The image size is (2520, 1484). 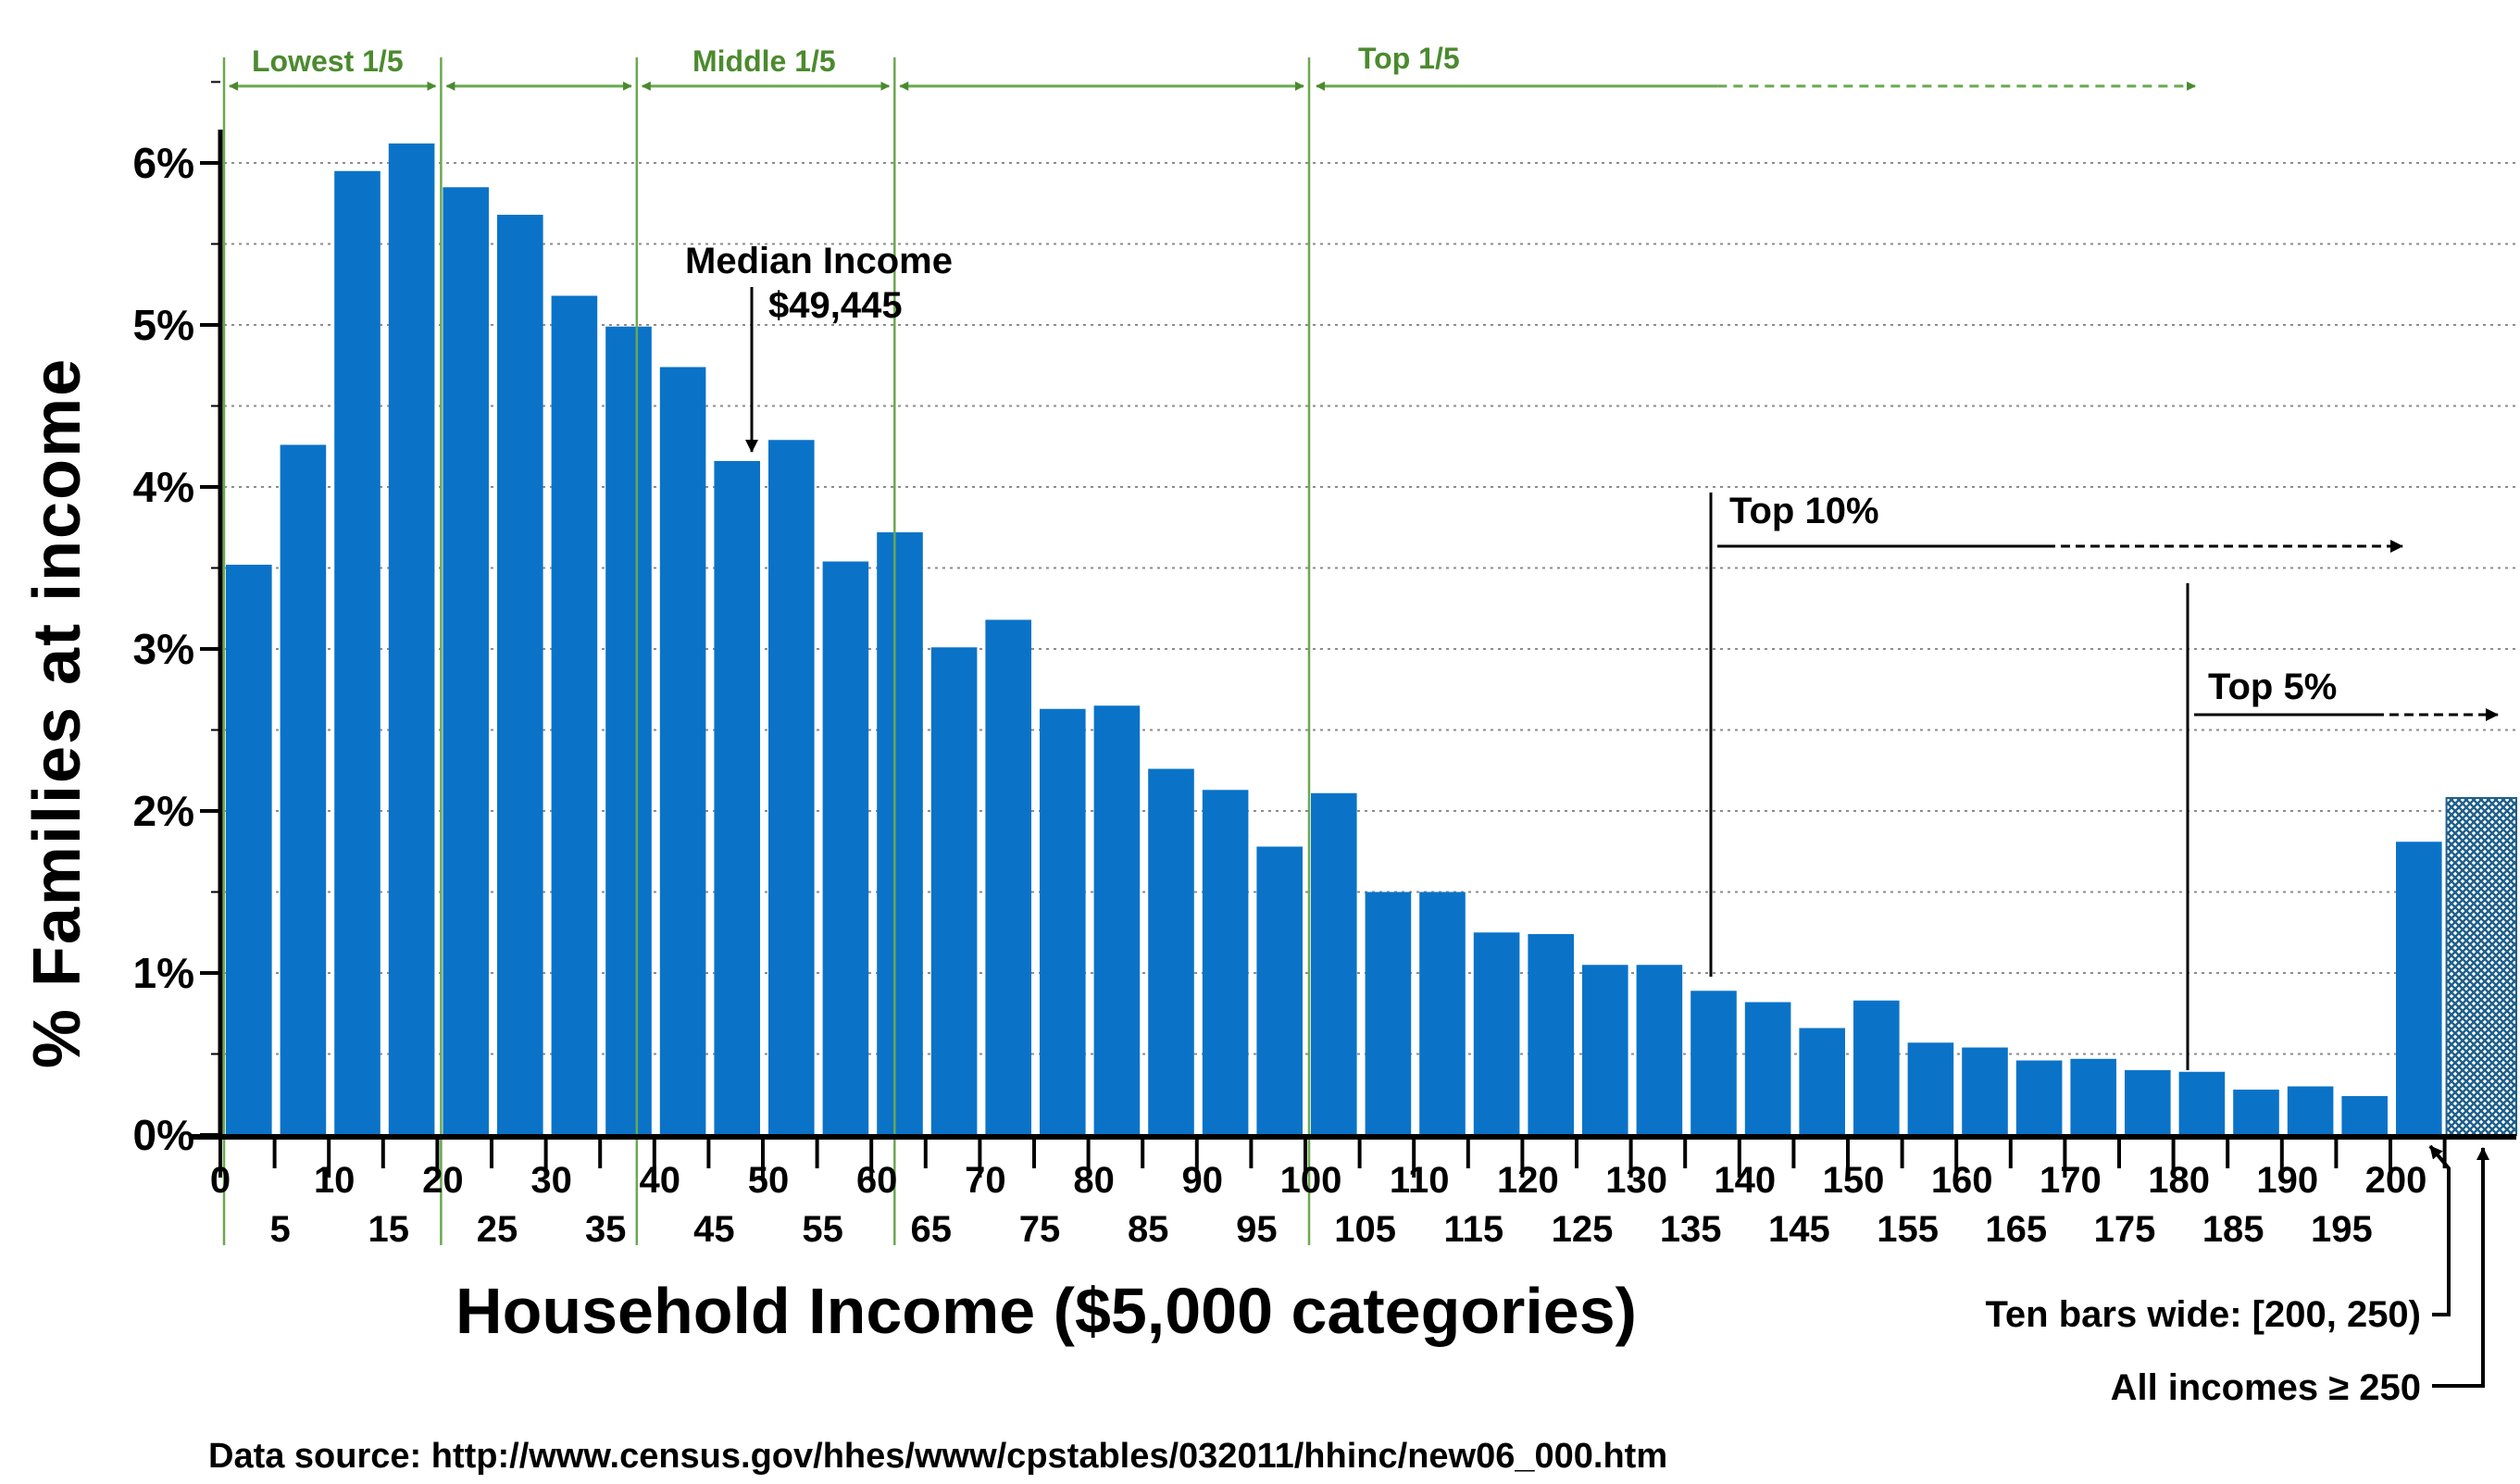 What do you see at coordinates (932, 1229) in the screenshot?
I see `x-tick-label: 65` at bounding box center [932, 1229].